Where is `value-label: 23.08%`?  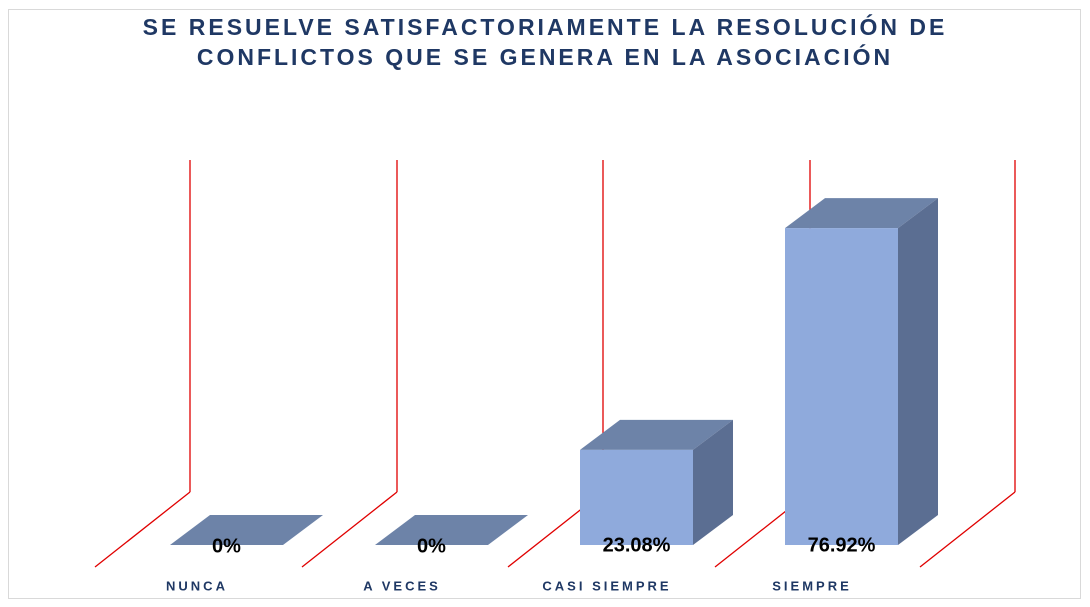 value-label: 23.08% is located at coordinates (637, 545).